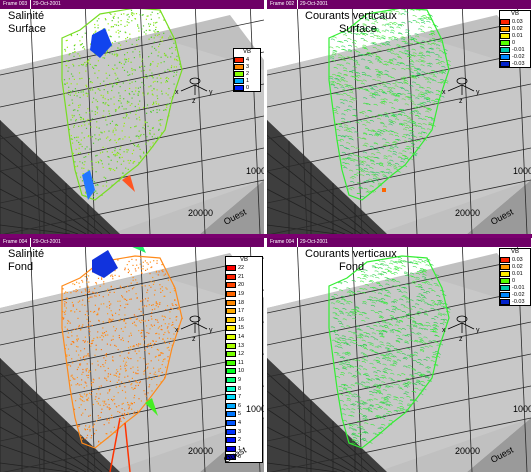  What do you see at coordinates (241, 345) in the screenshot?
I see `legend-label: 13` at bounding box center [241, 345].